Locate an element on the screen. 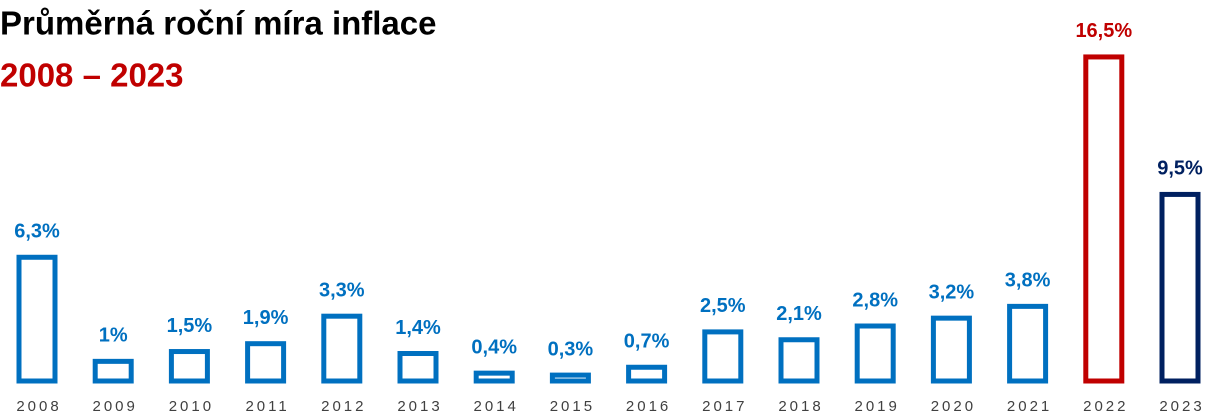  value-label: 3,3% is located at coordinates (342, 290).